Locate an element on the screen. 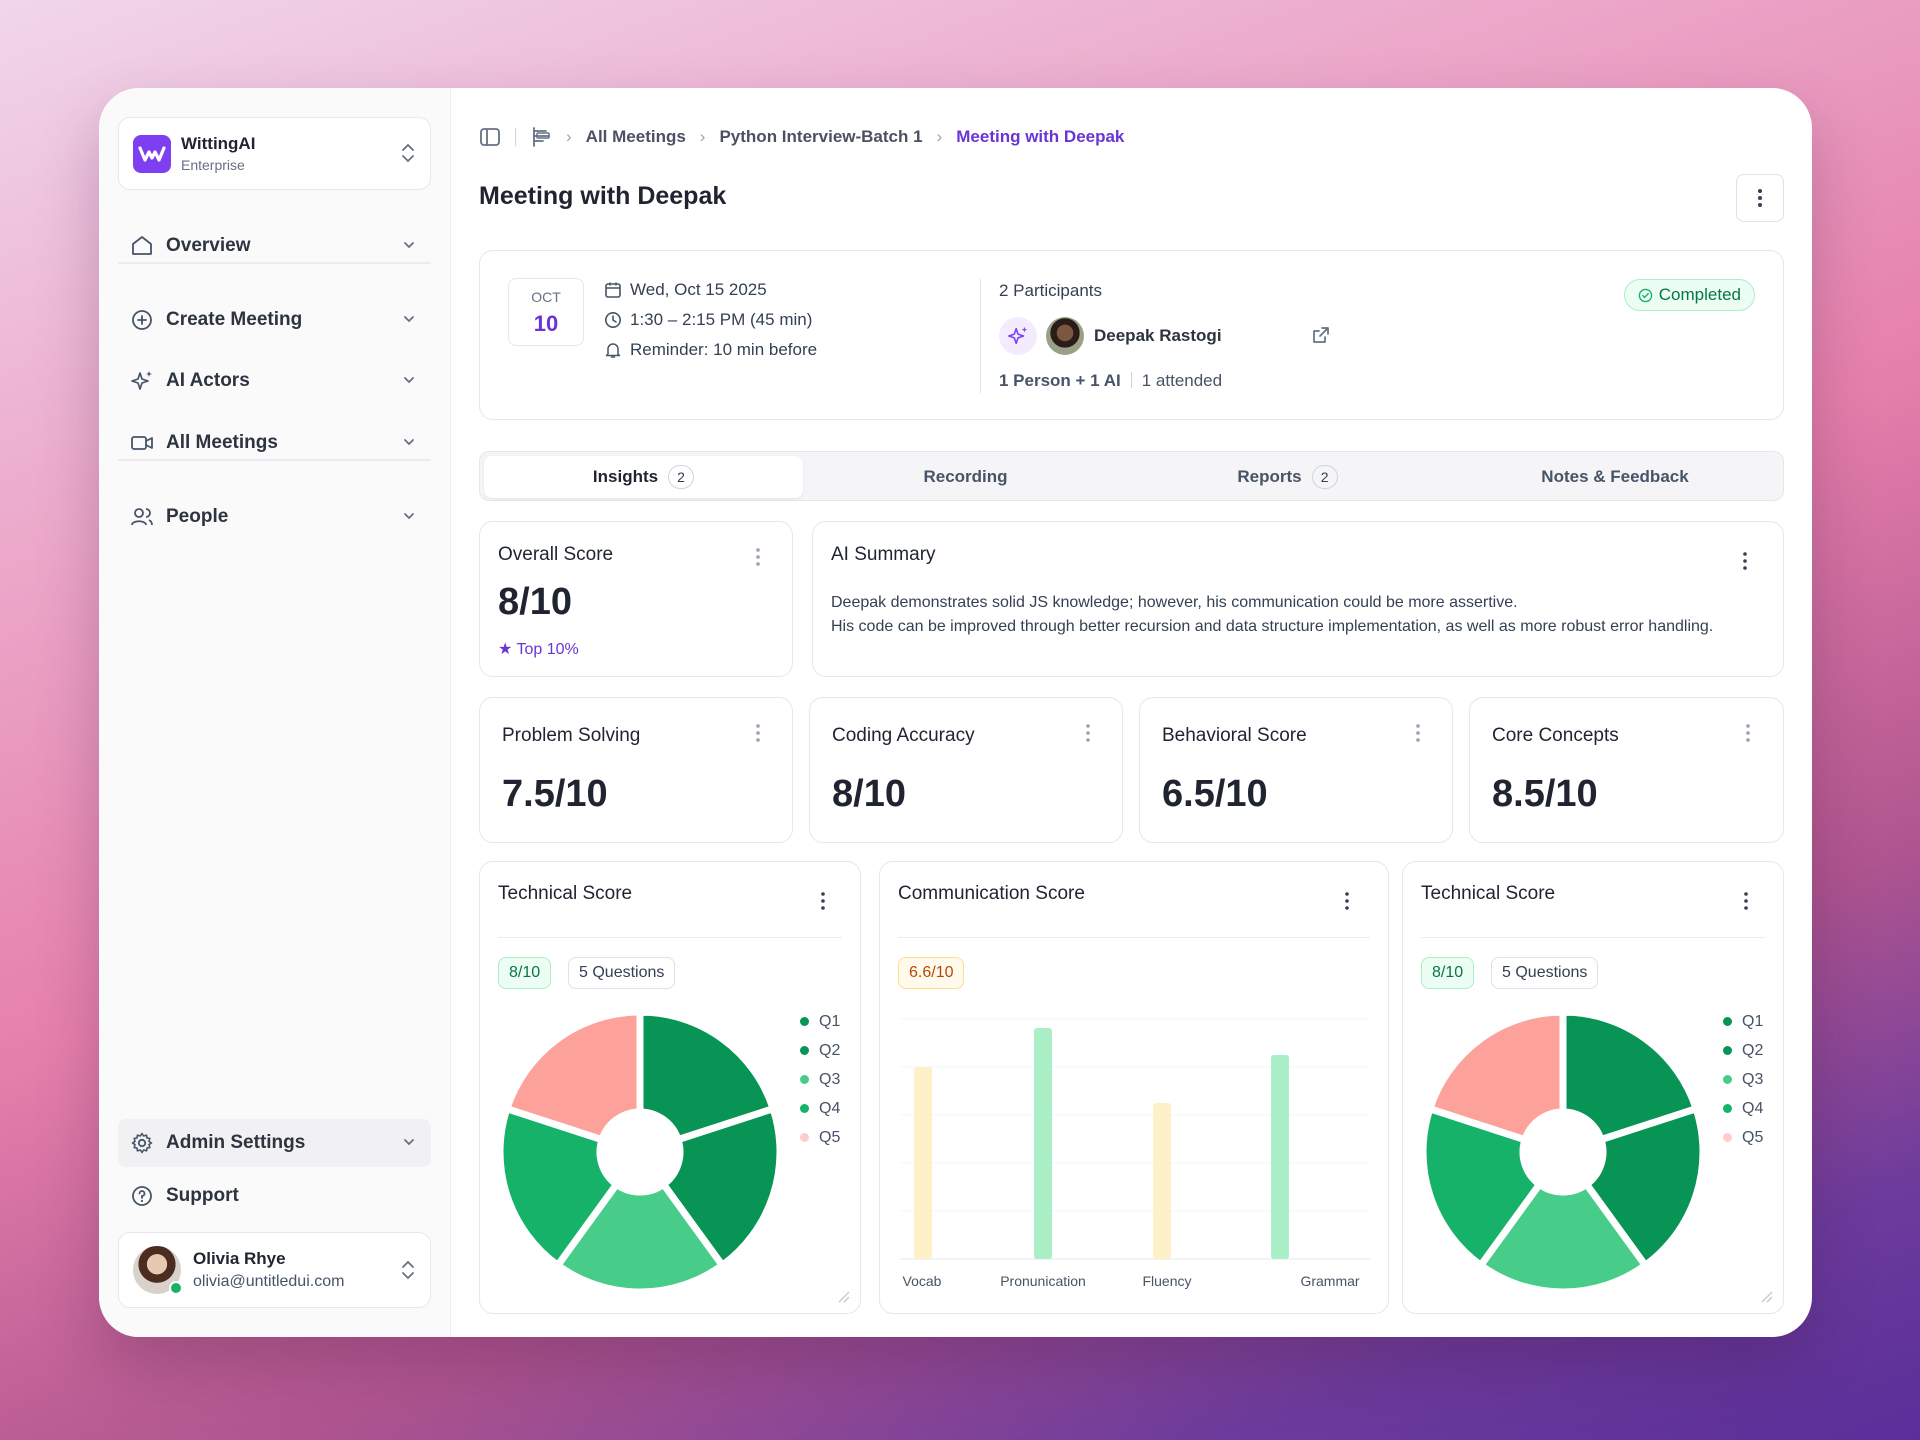 The height and width of the screenshot is (1440, 1920). nav-all-meetings: All Meetings is located at coordinates (275, 443).